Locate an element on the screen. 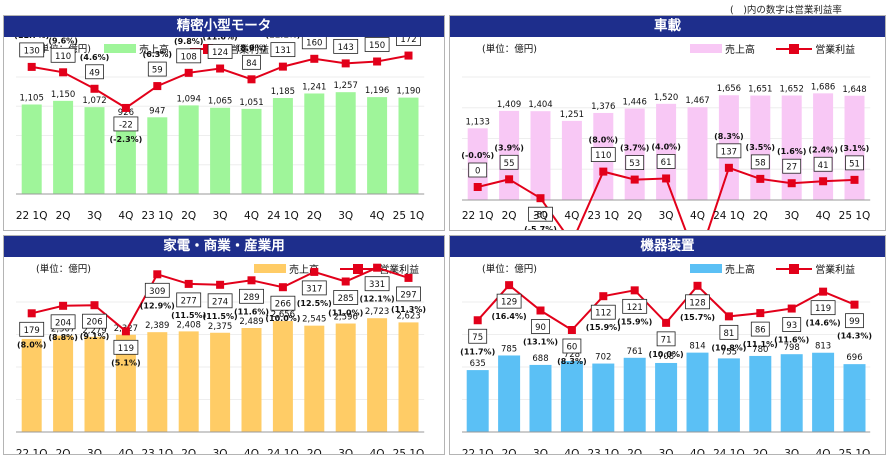 The width and height of the screenshot is (890, 457). legend-sales-swatch is located at coordinates (706, 268).